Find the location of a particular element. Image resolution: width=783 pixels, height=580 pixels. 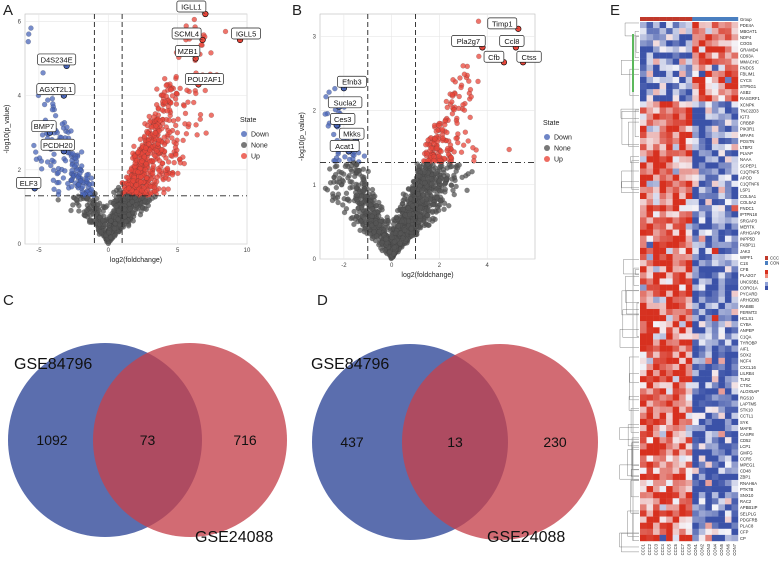

gene-name: POSTN is located at coordinates (747, 141).